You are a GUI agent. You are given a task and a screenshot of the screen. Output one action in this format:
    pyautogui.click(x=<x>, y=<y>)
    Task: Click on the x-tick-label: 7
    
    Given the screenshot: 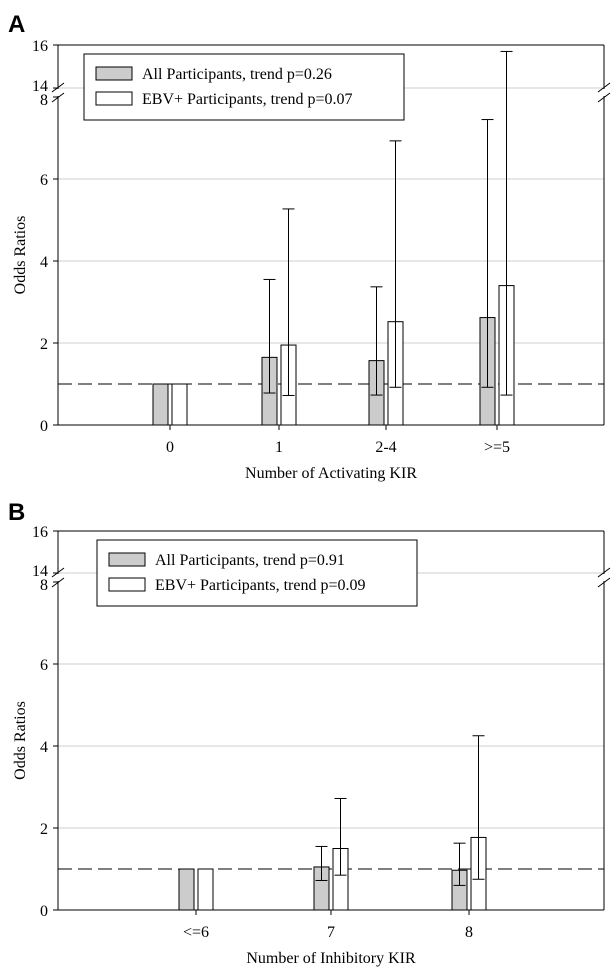 What is the action you would take?
    pyautogui.click(x=331, y=932)
    